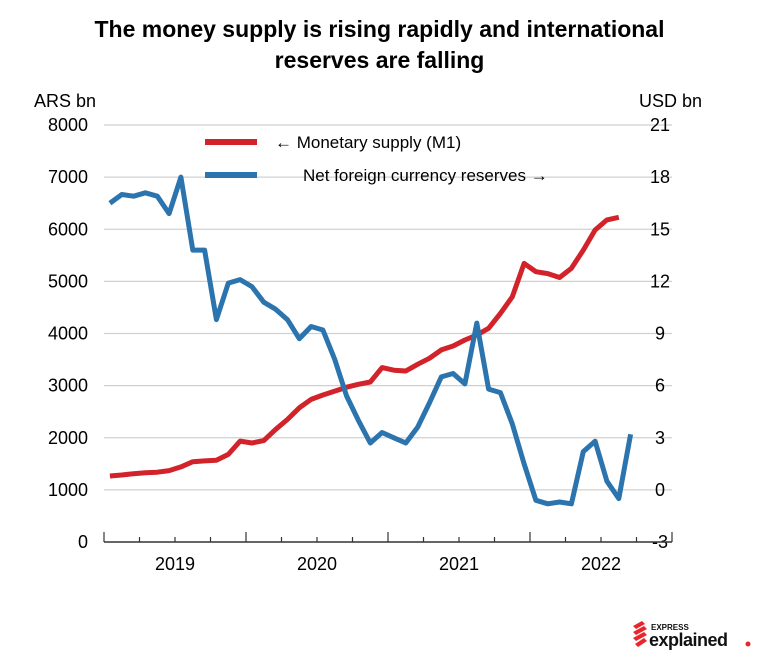 Image resolution: width=759 pixels, height=657 pixels. What do you see at coordinates (660, 229) in the screenshot?
I see `y-right-tick-label: 15` at bounding box center [660, 229].